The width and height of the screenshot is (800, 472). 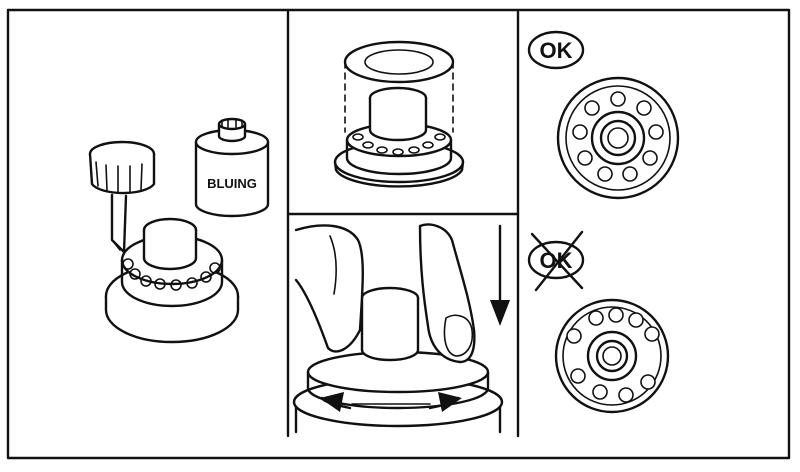 I want to click on center-bottom-panel, so click(x=401, y=328).